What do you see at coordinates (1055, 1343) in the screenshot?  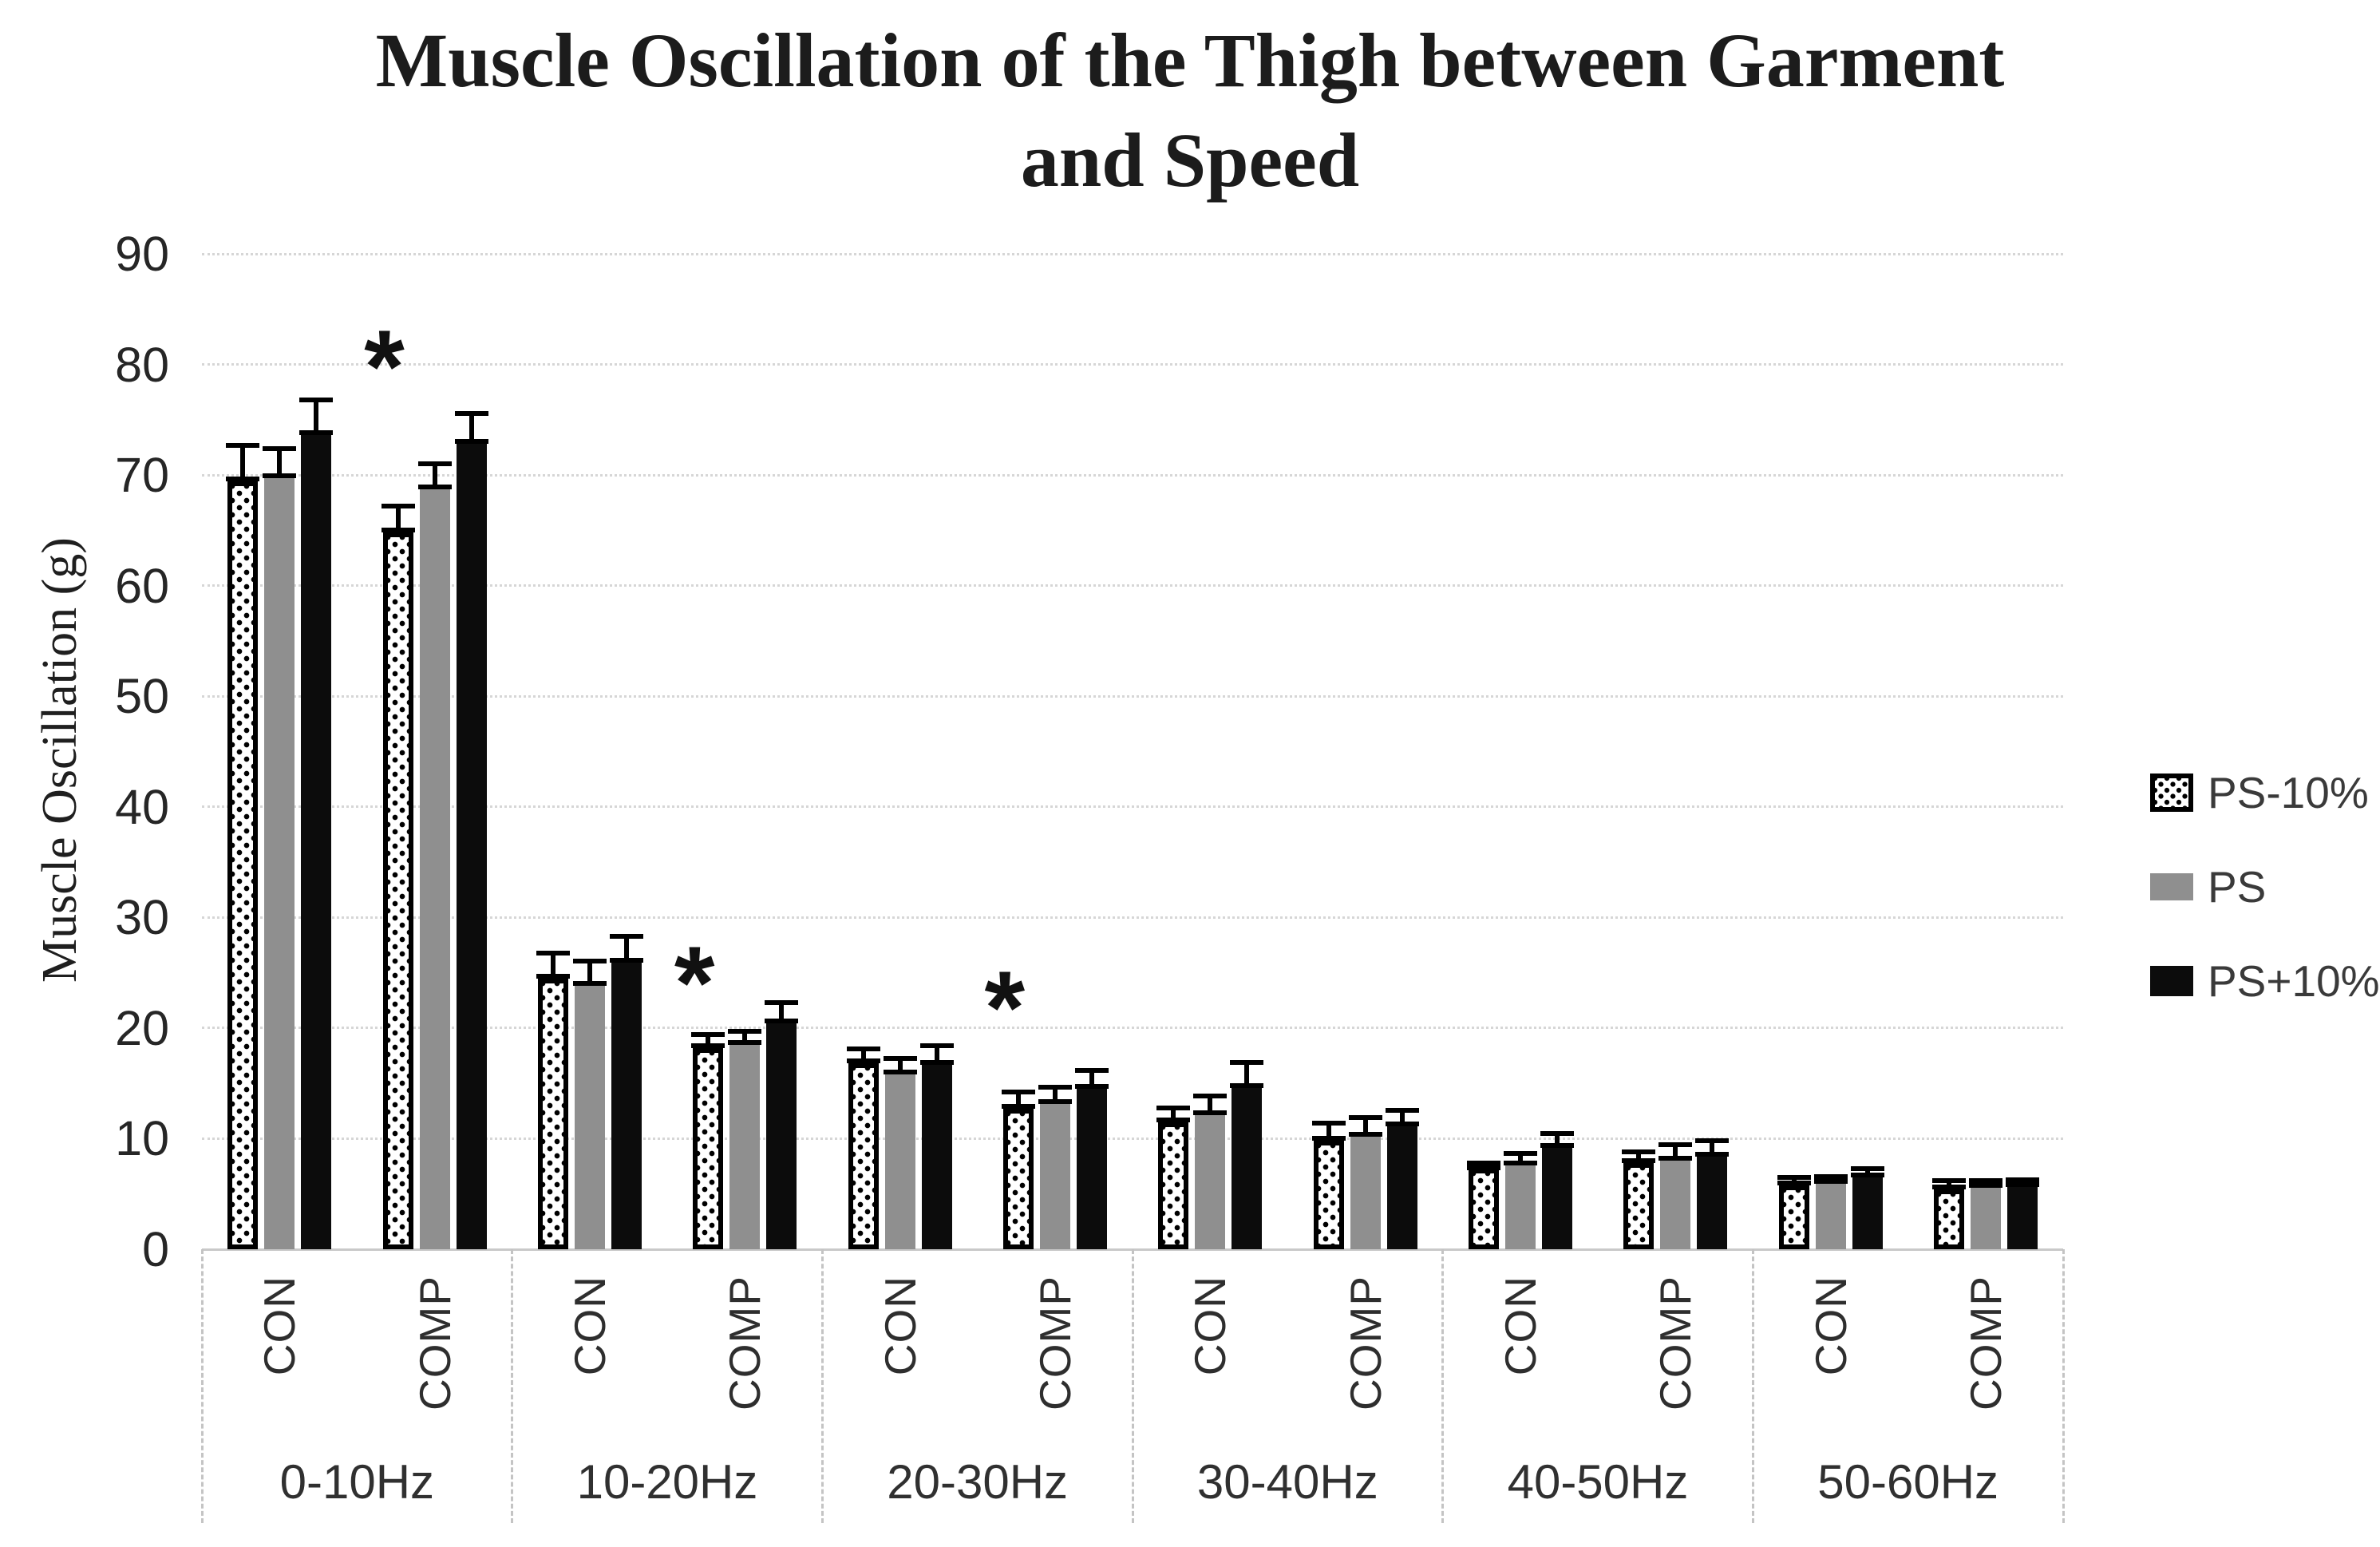 I see `x-label-comp-20-30Hz: COMP` at bounding box center [1055, 1343].